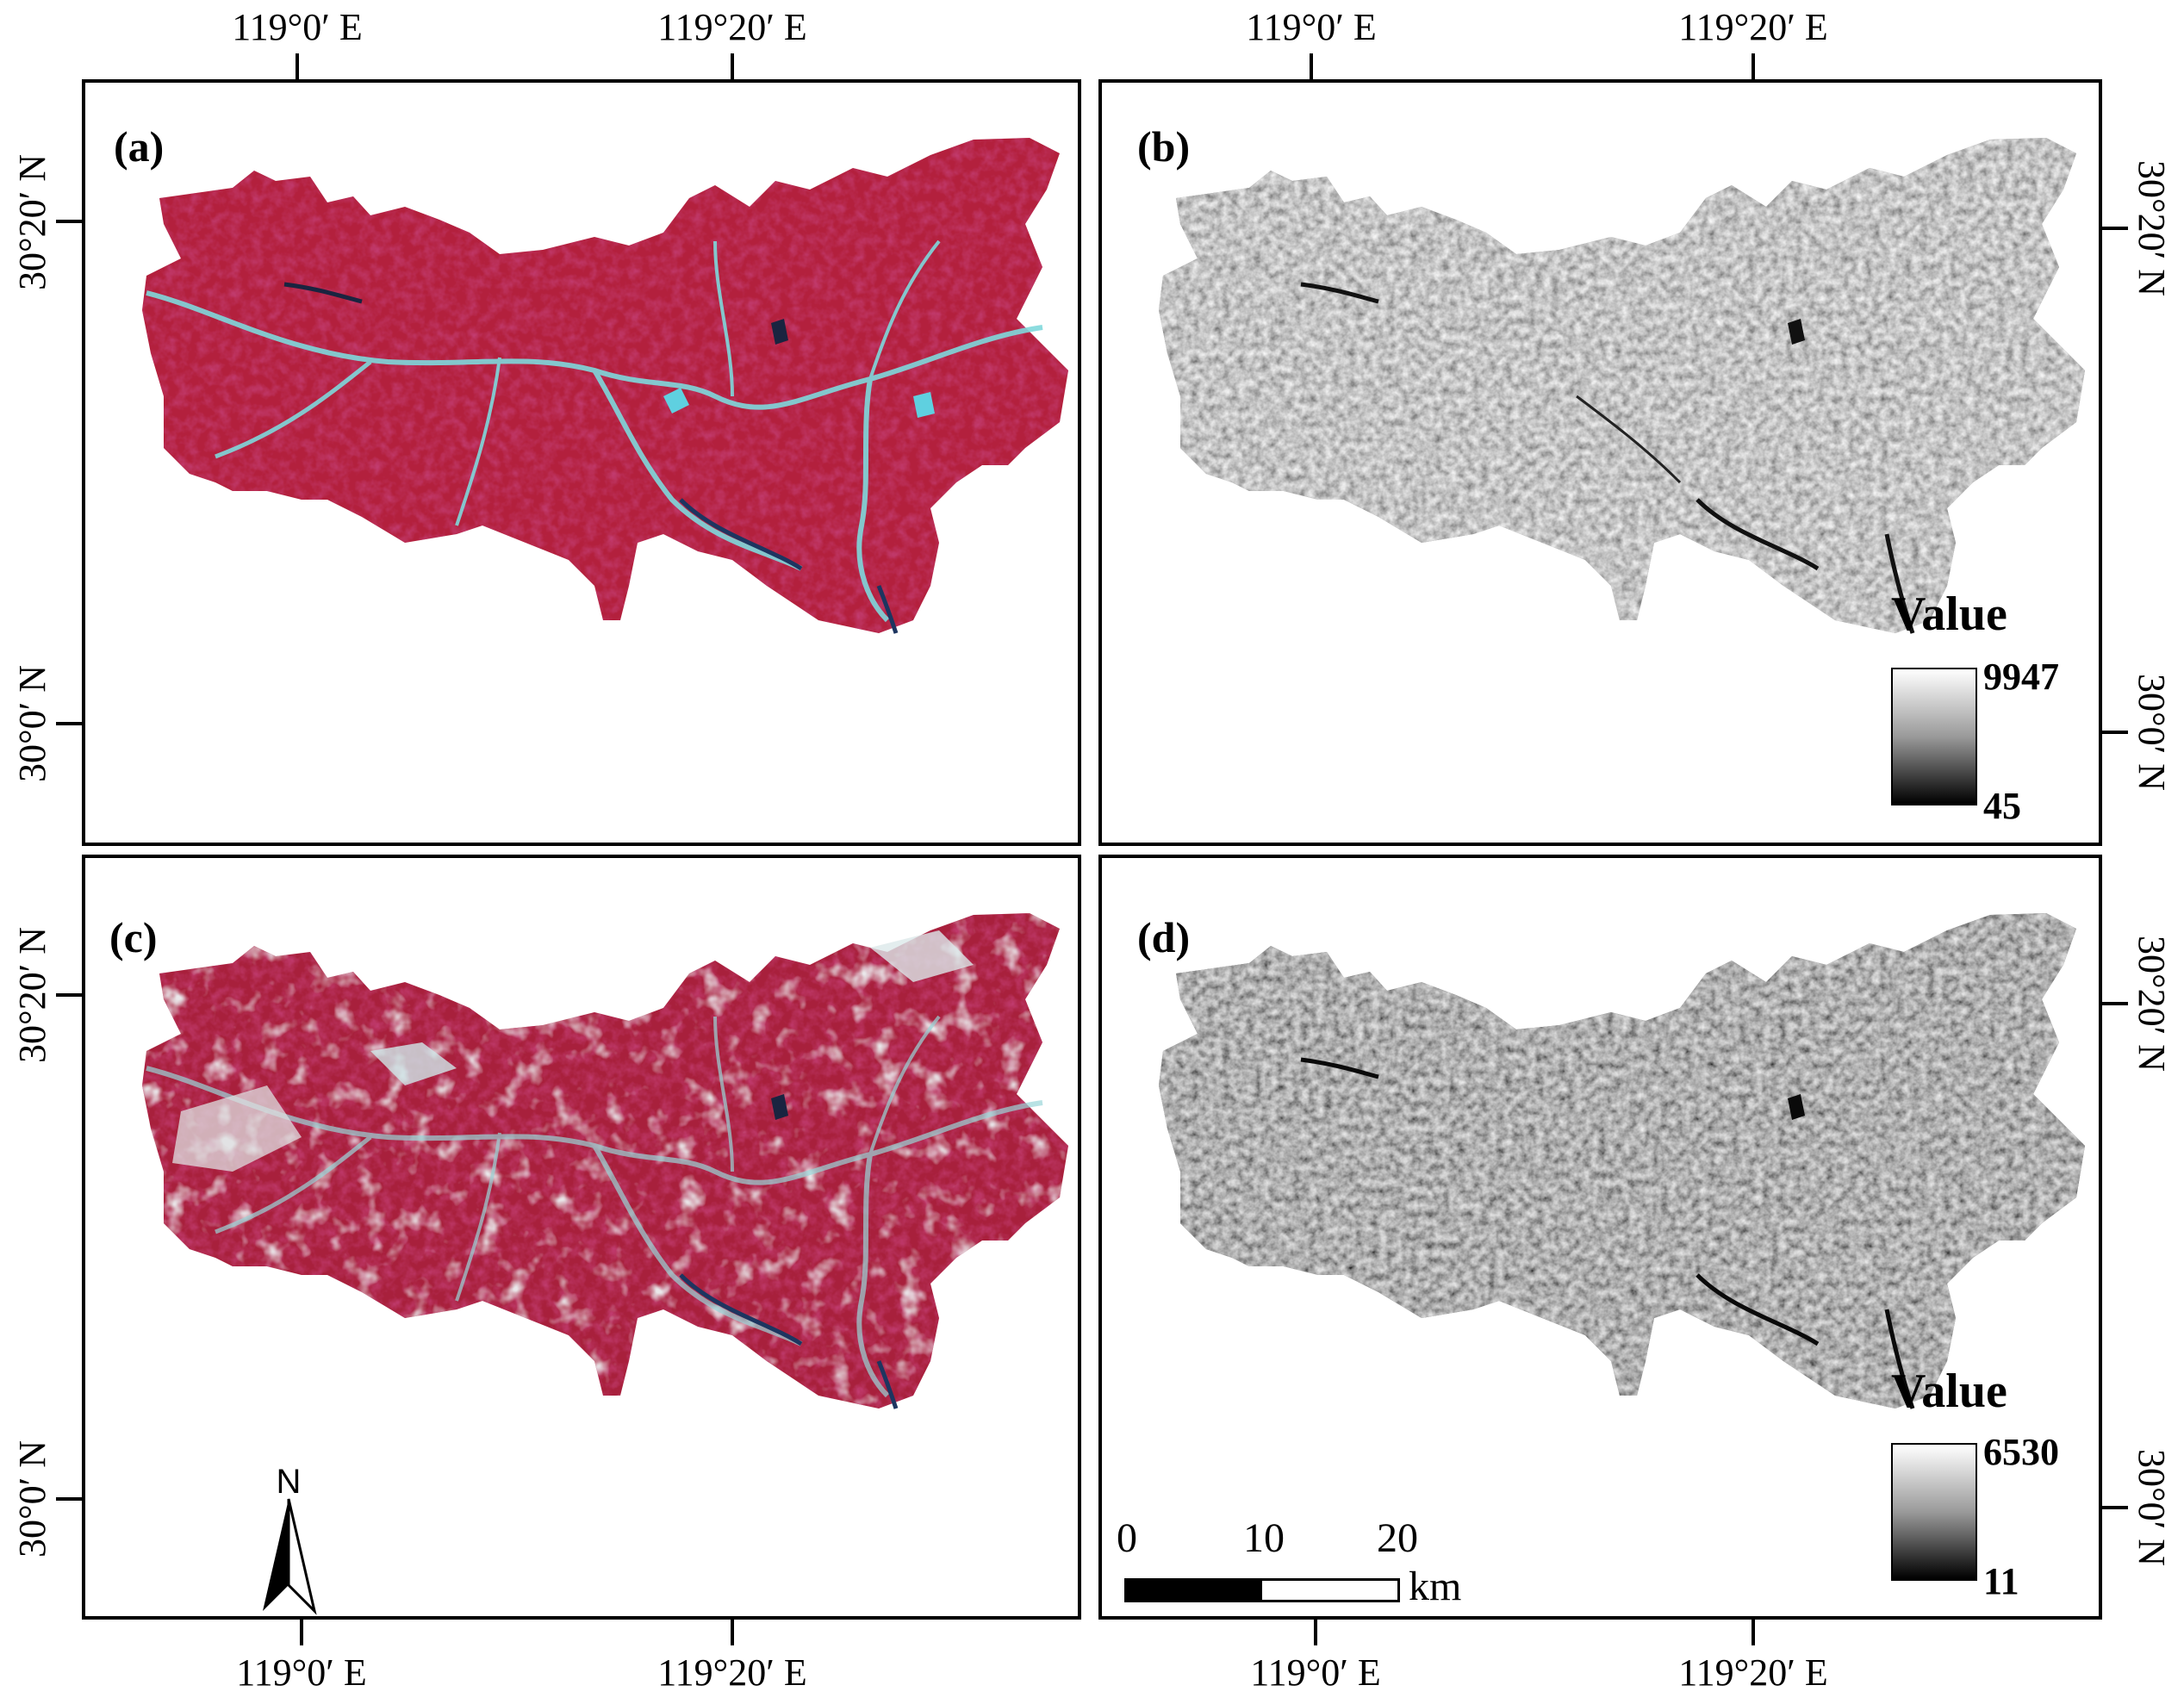  What do you see at coordinates (605, 386) in the screenshot?
I see `panel-a-region` at bounding box center [605, 386].